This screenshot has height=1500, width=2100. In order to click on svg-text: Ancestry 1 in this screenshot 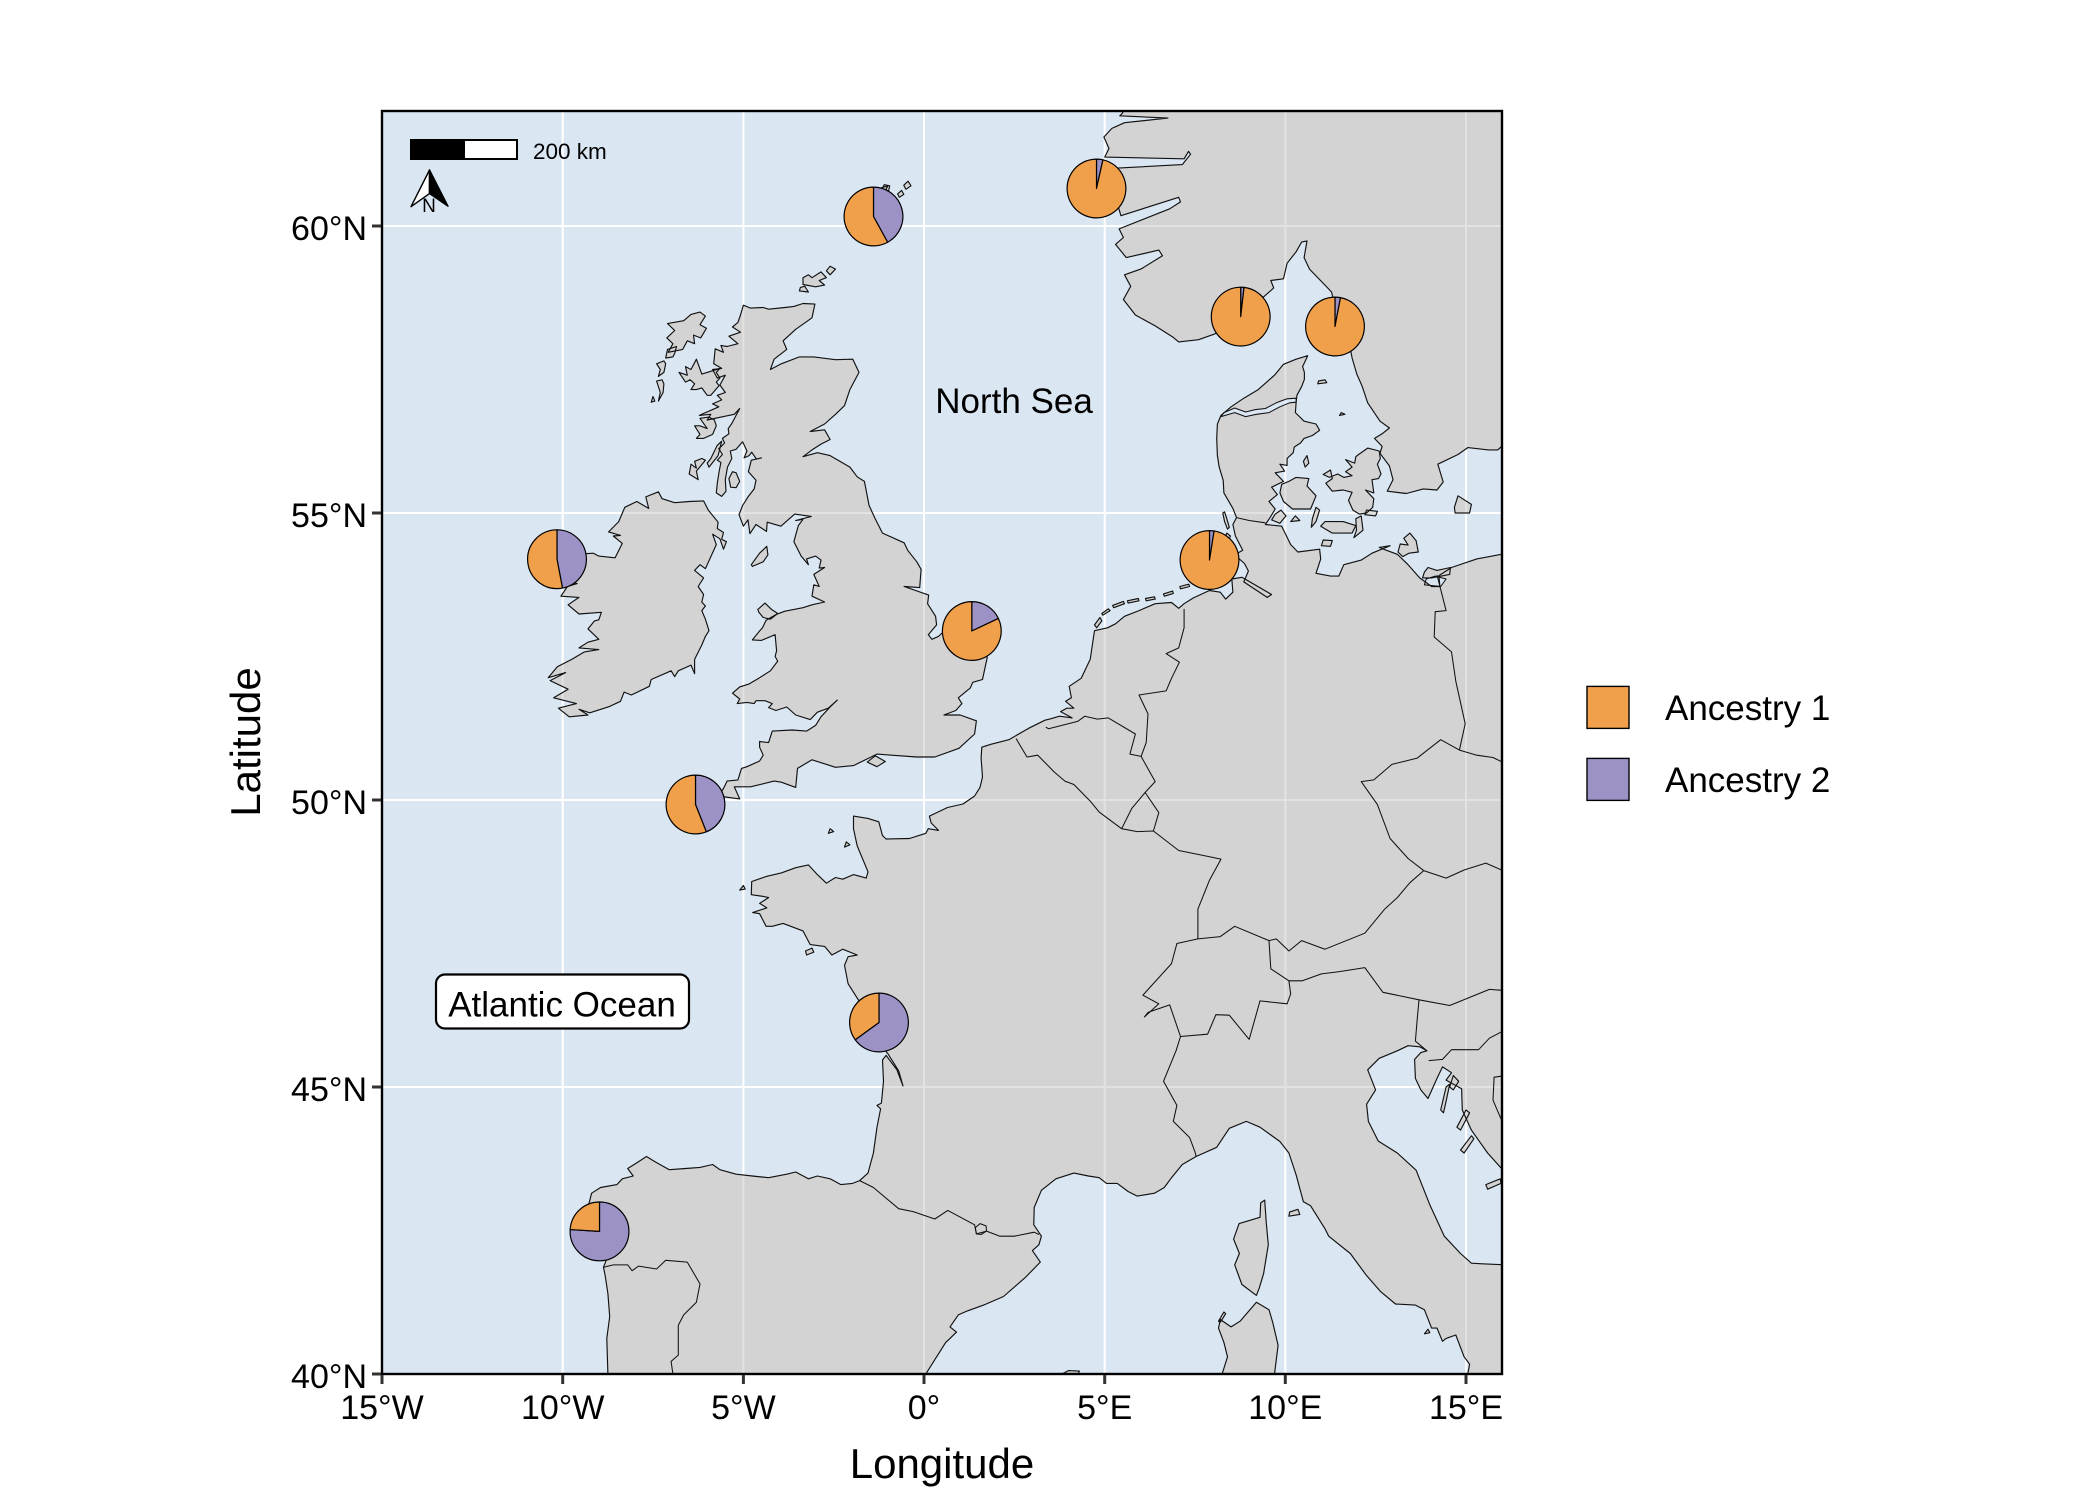, I will do `click(1747, 708)`.